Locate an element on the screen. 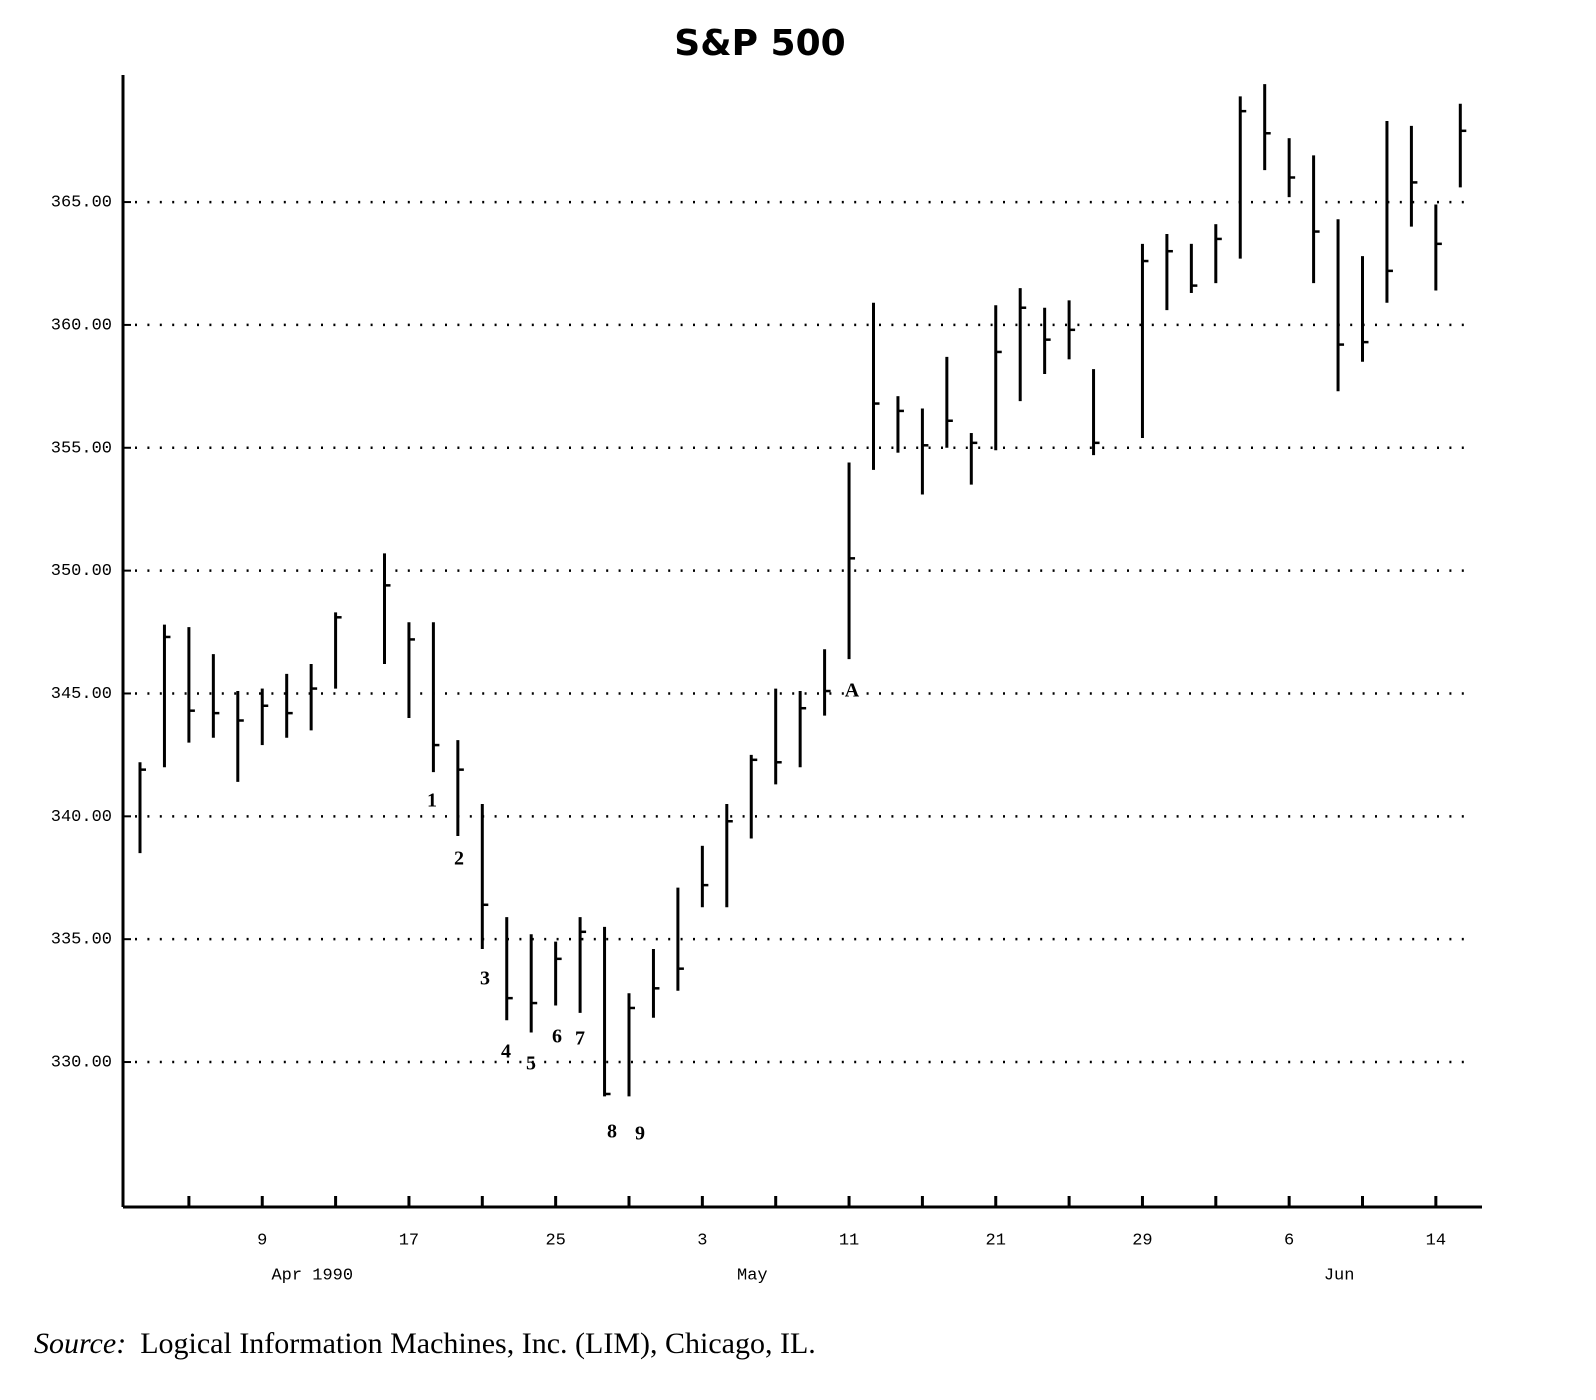  month-label: Apr 1990 is located at coordinates (312, 1275).